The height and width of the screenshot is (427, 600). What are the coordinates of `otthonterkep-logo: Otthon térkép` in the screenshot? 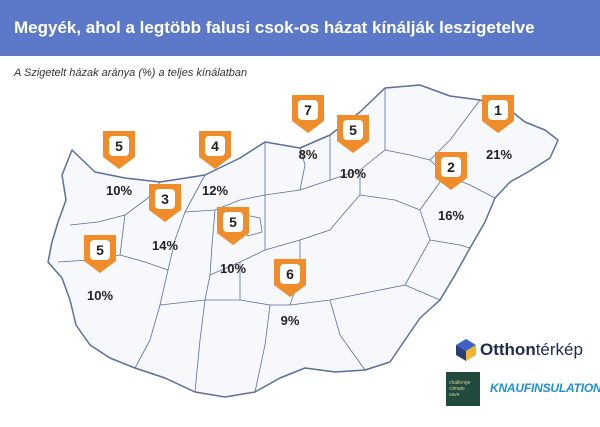 It's located at (517, 350).